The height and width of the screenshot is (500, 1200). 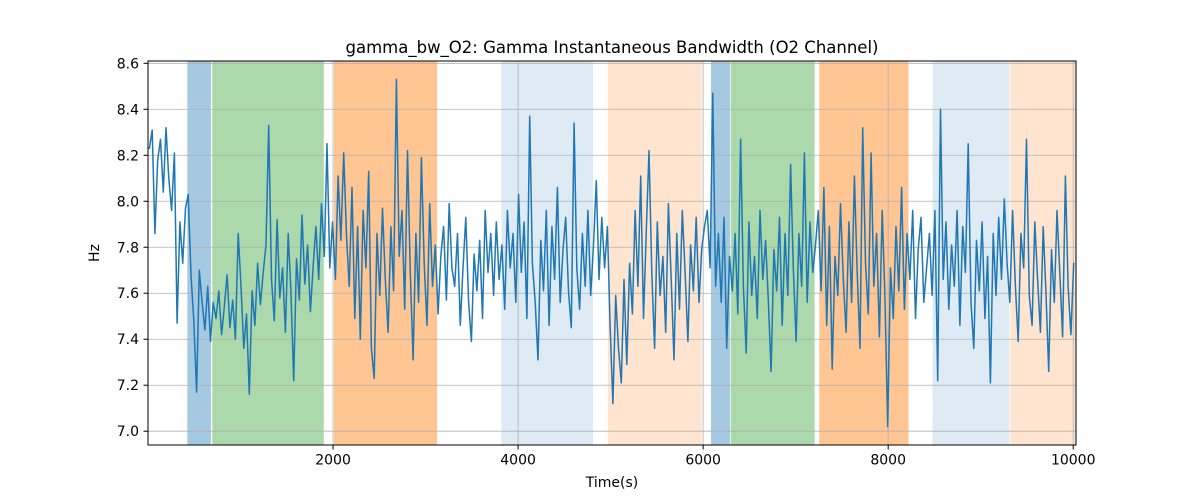 I want to click on y-tick-label: 8.6, so click(x=128, y=64).